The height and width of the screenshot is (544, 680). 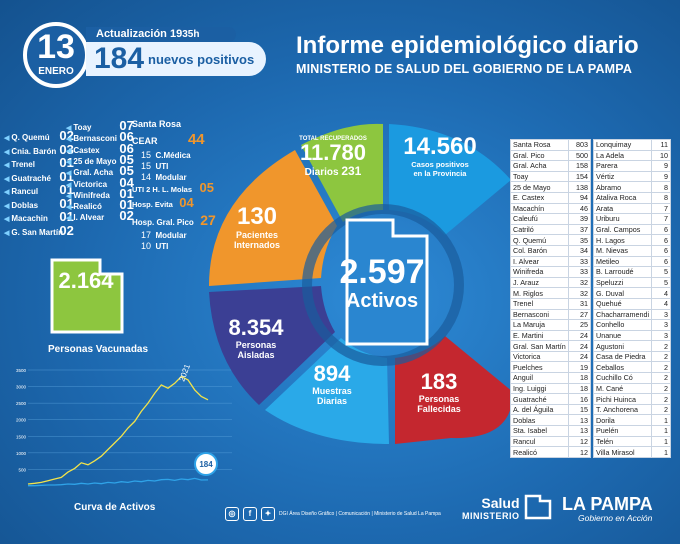 I want to click on locality-item: ◀ Castex 06, so click(x=100, y=149).